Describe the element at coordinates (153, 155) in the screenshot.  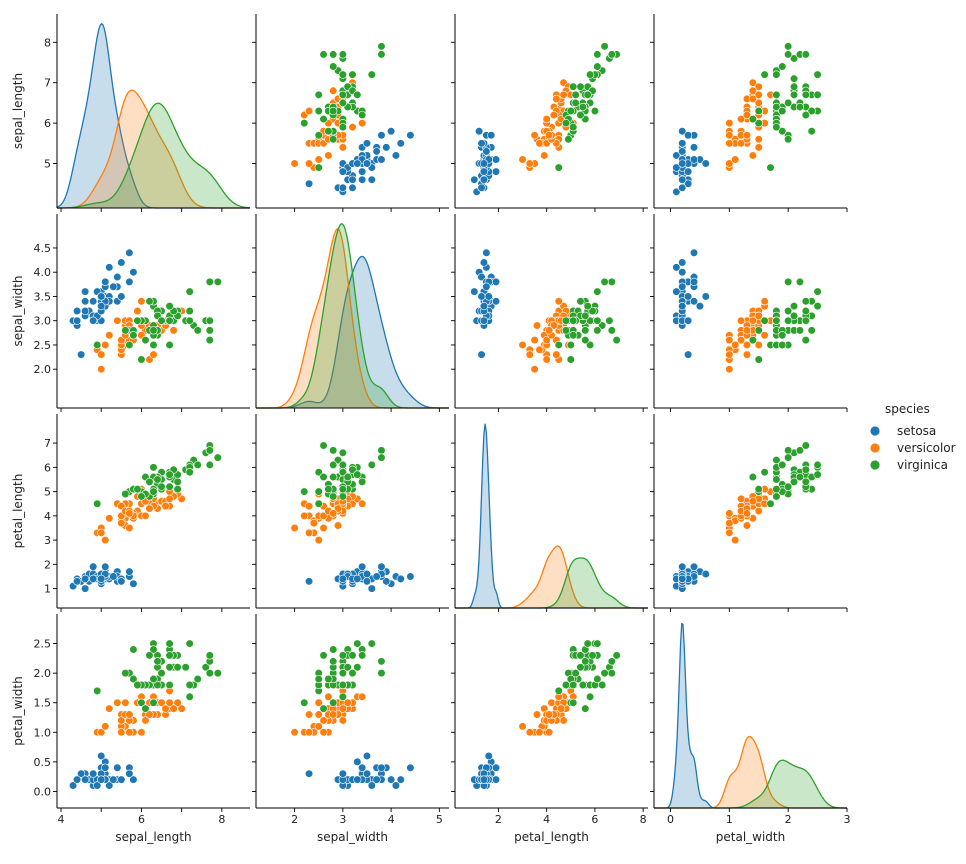
I see `kde-fill-virginica-sepal_length` at that location.